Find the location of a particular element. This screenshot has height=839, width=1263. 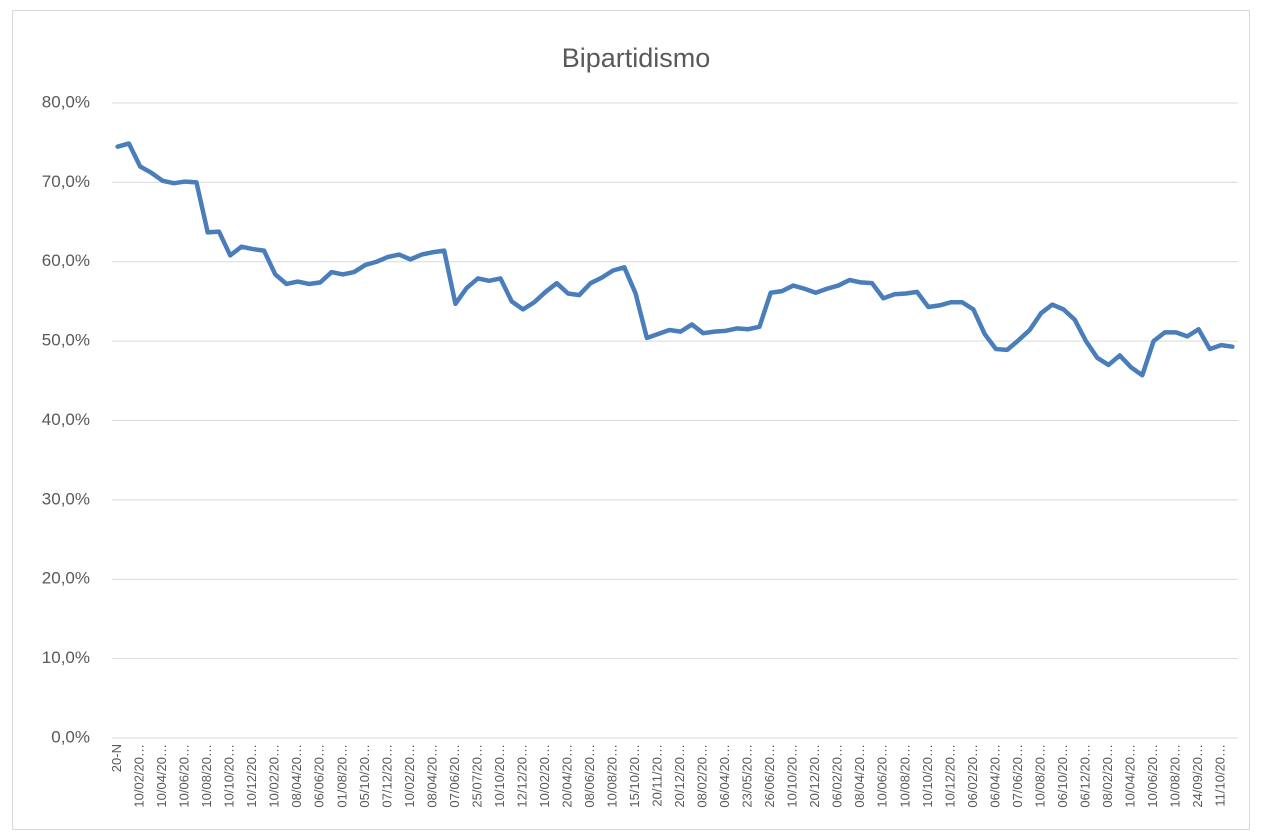

y-tick-label: 50,0% is located at coordinates (66, 340).